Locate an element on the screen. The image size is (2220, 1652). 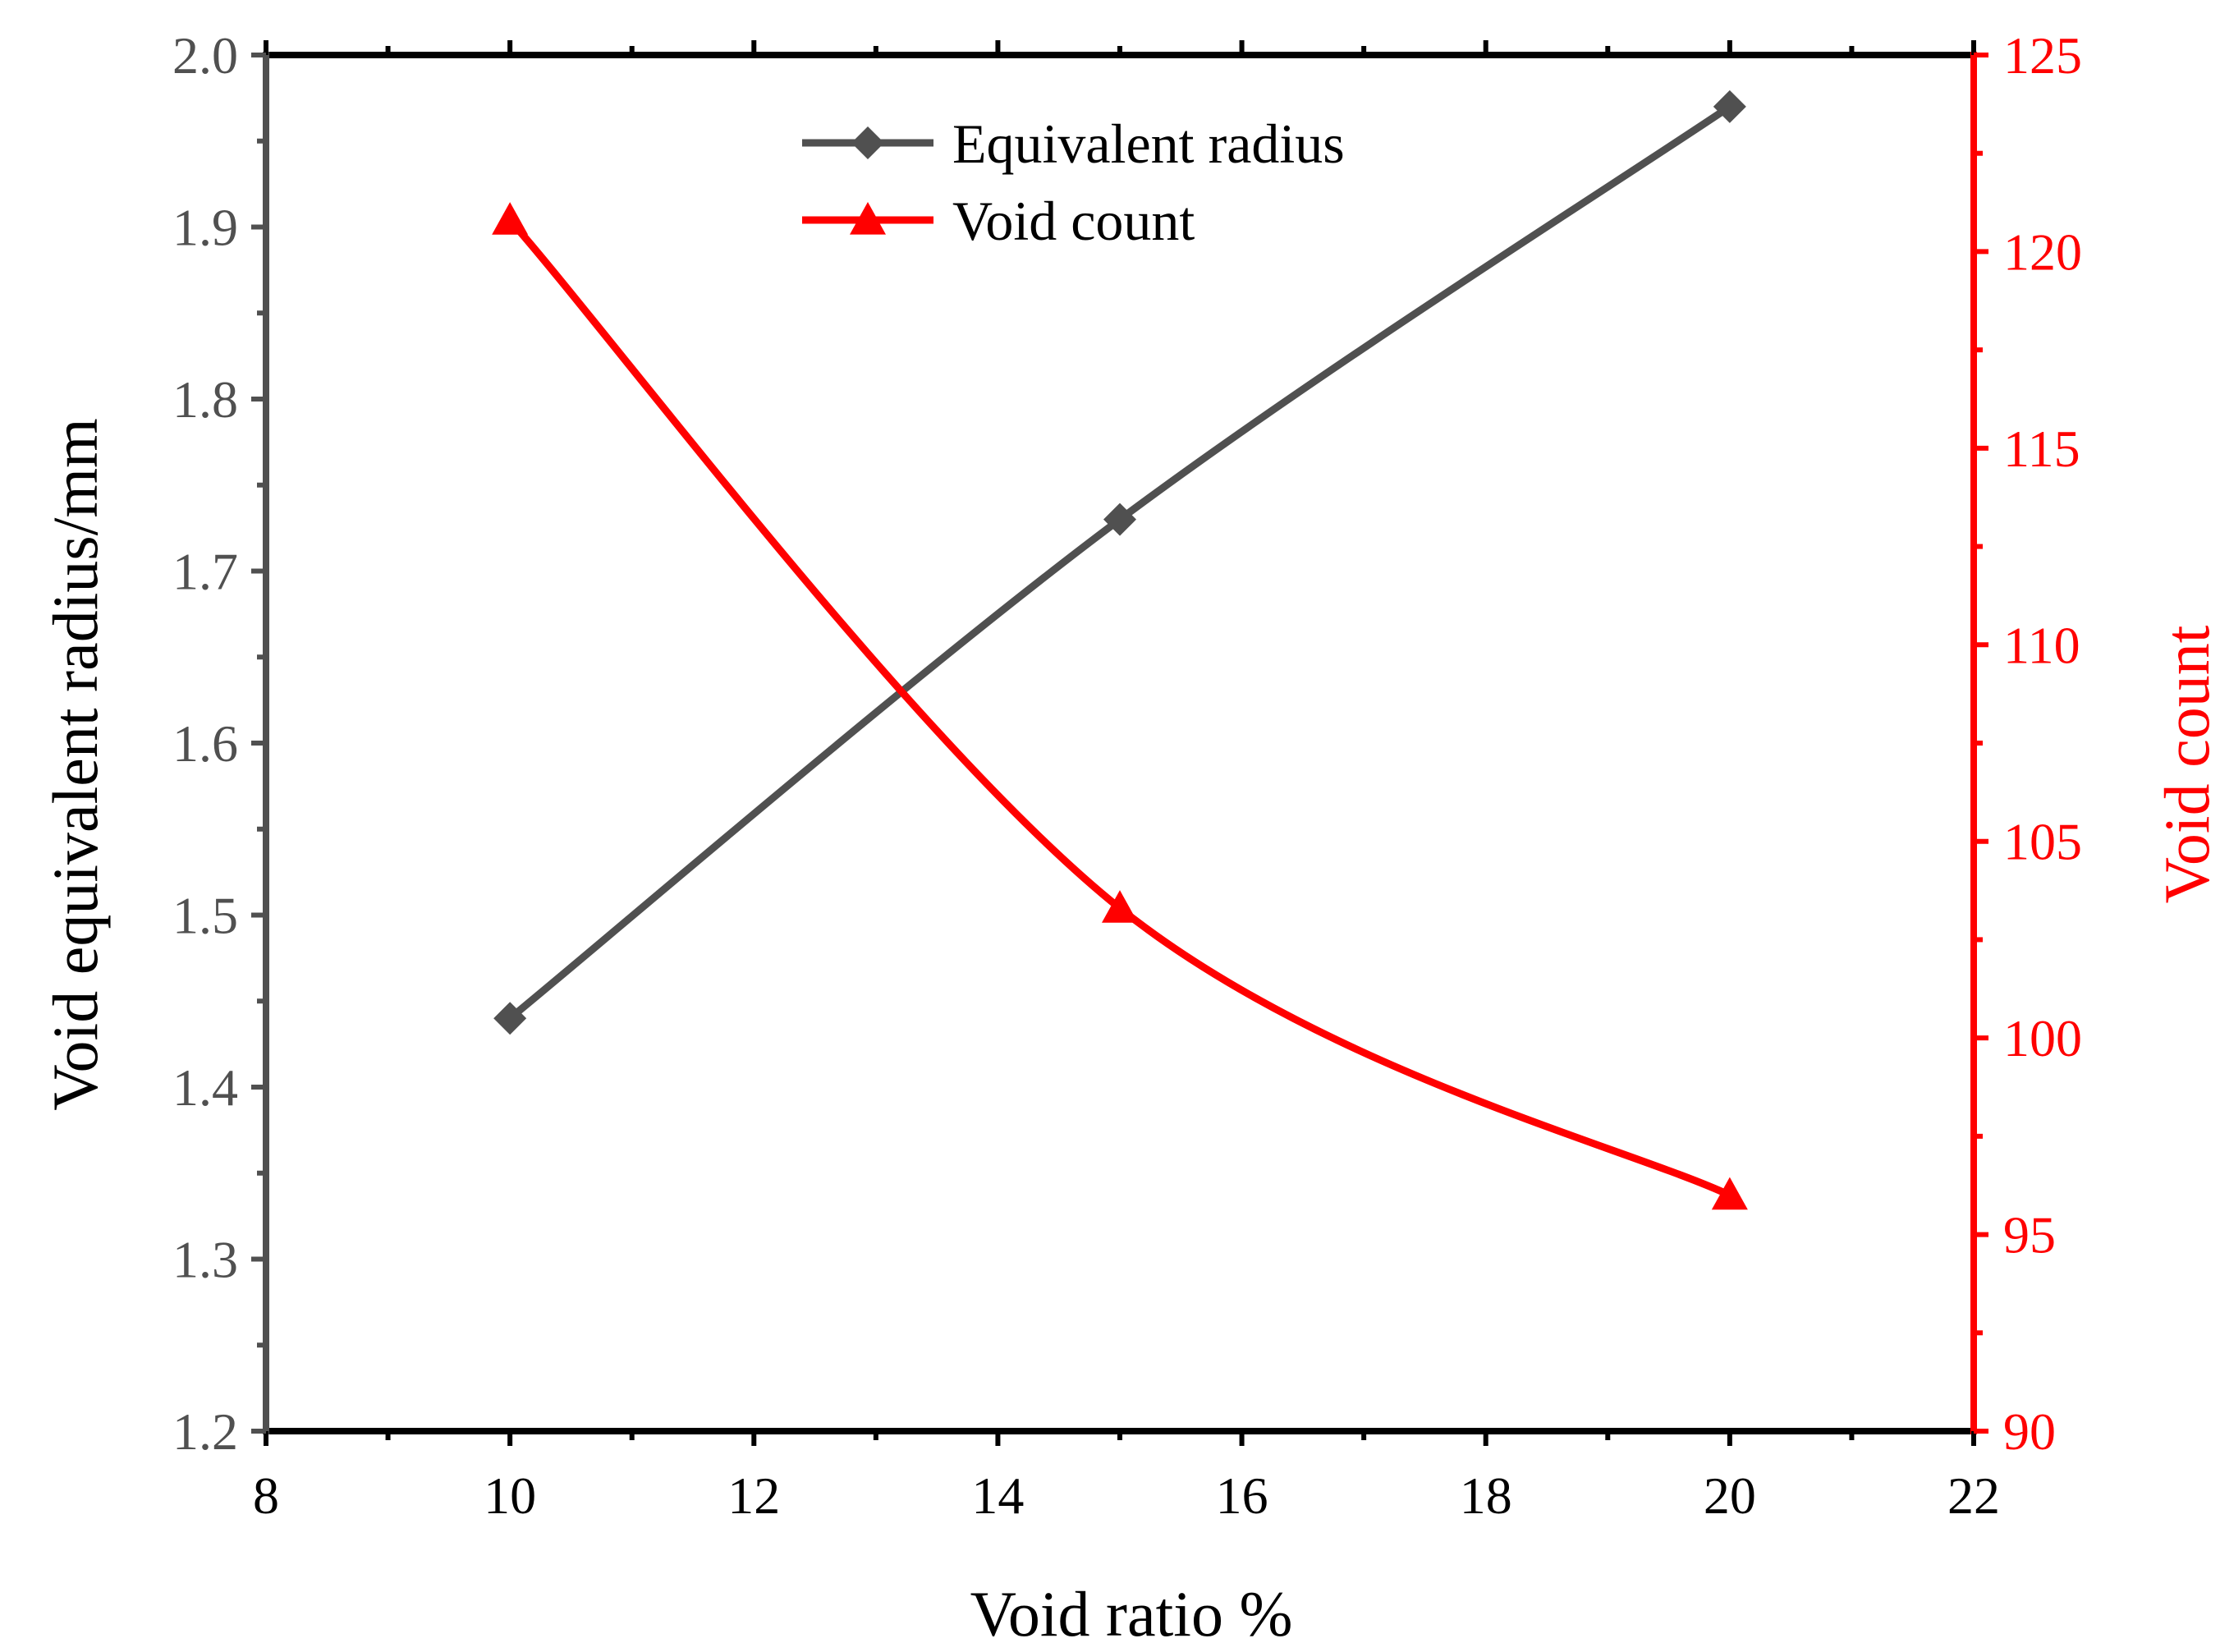
x-tick-label: 12 is located at coordinates (753, 1496).